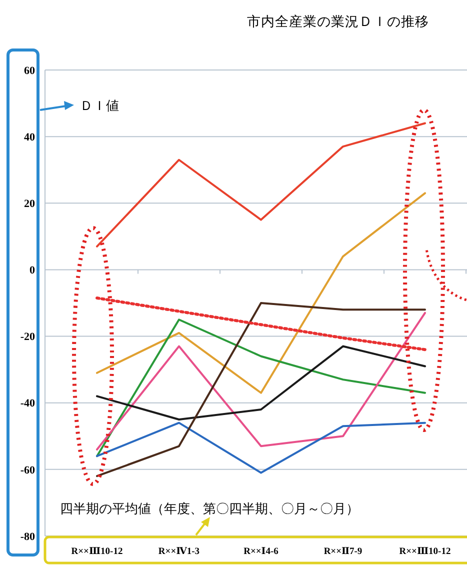 Image resolution: width=467 pixels, height=565 pixels. Describe the element at coordinates (30, 204) in the screenshot. I see `y-tick-label: 20` at that location.